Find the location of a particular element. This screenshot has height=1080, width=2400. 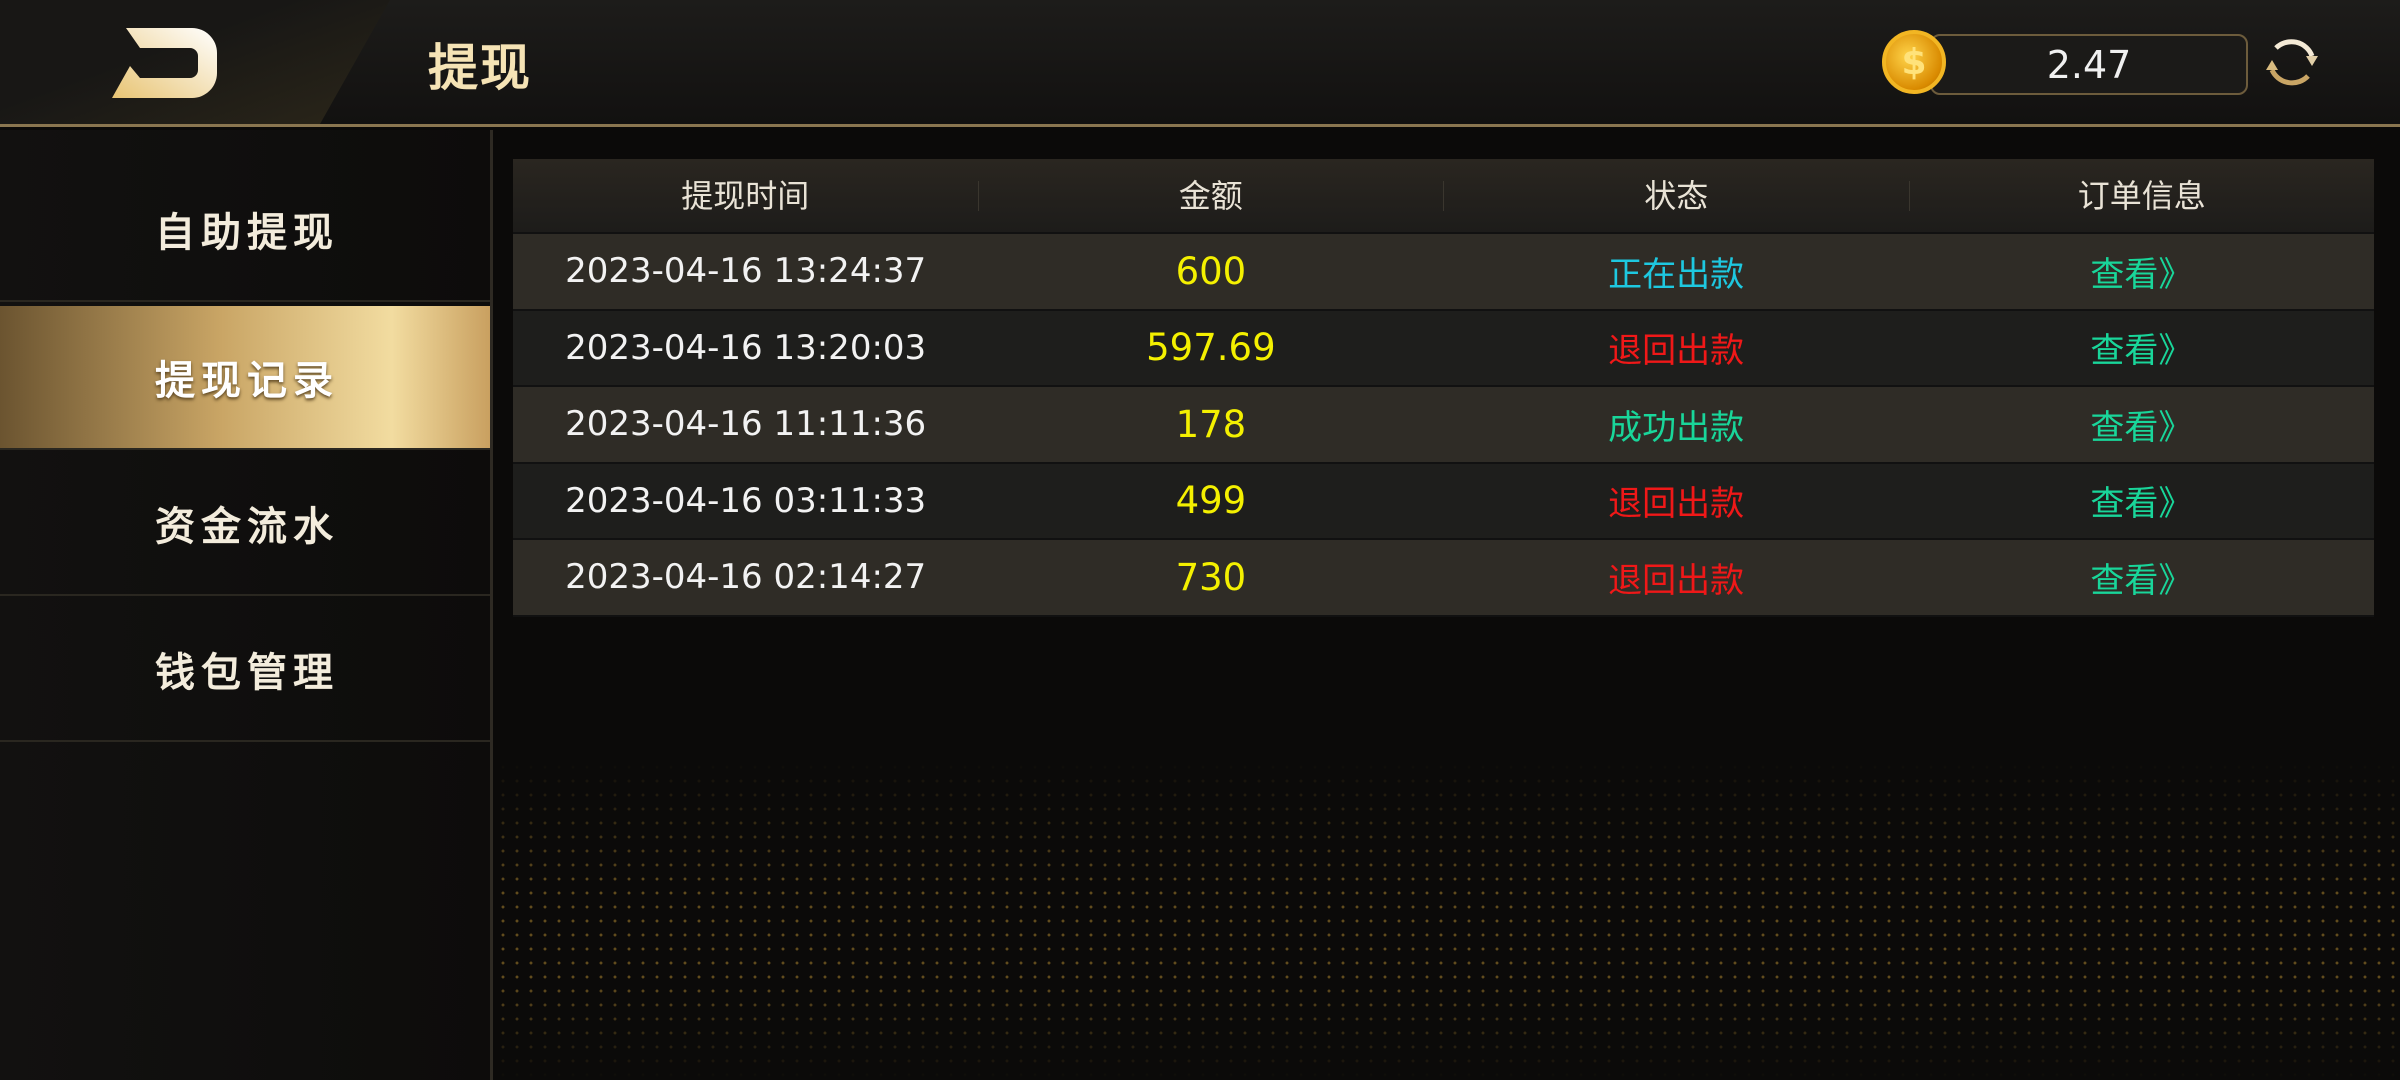

sidebar-item-label: 资金流水 is located at coordinates (247, 527).